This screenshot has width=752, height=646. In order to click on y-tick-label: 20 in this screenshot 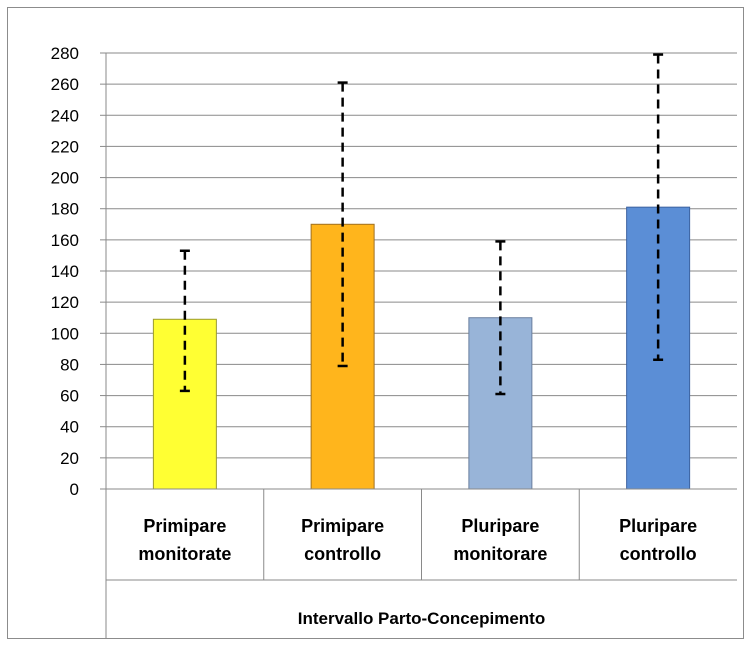, I will do `click(69, 458)`.